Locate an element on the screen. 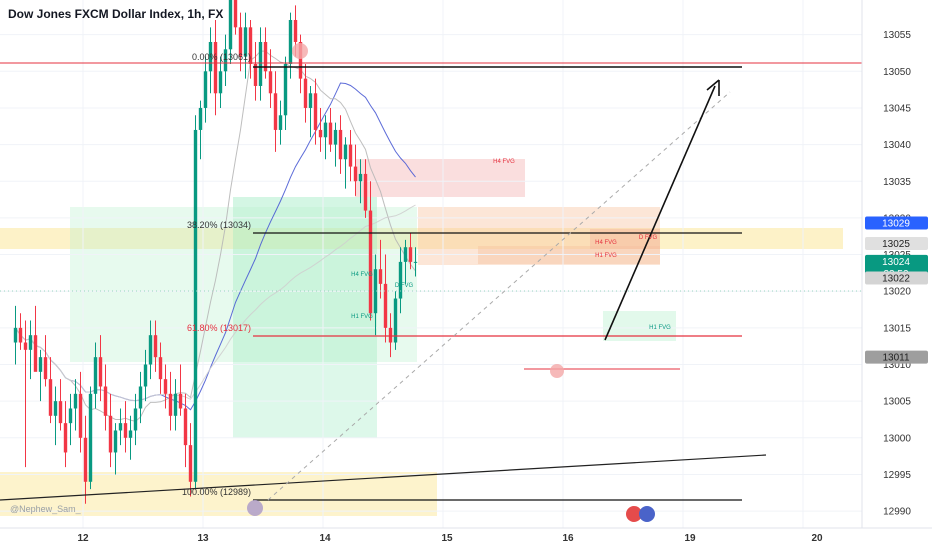 This screenshot has width=932, height=550. price-tick-label: 13055 is located at coordinates (897, 35).